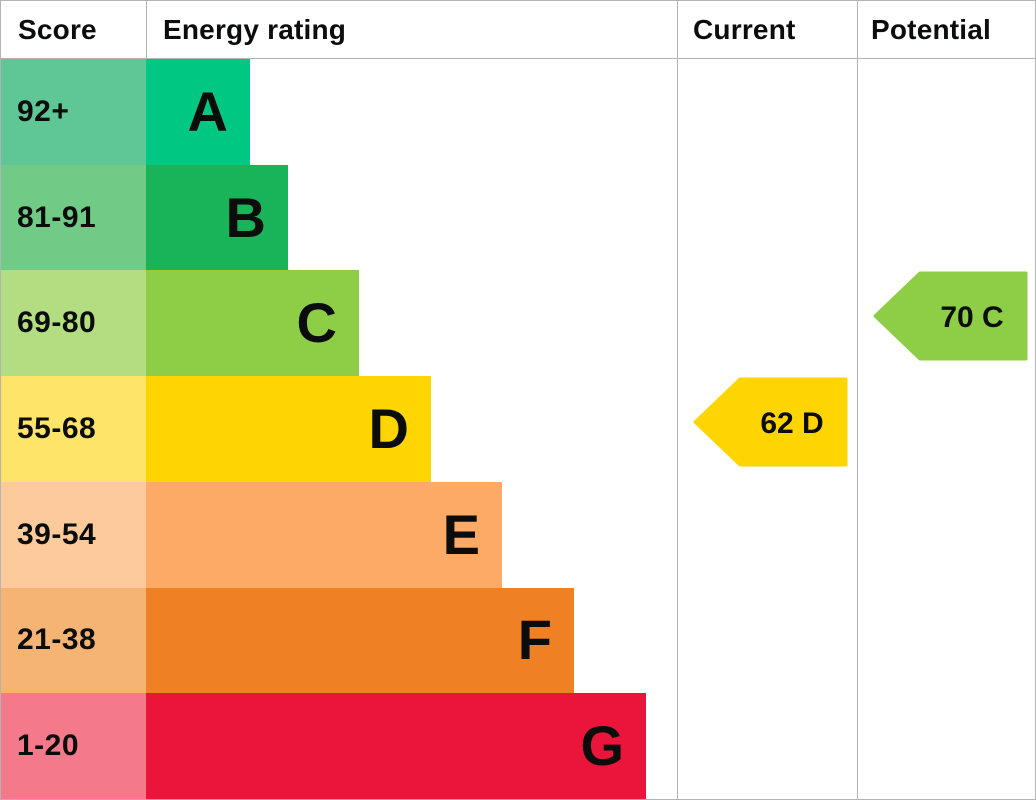  I want to click on left-arrow-shape: 62 D, so click(770, 422).